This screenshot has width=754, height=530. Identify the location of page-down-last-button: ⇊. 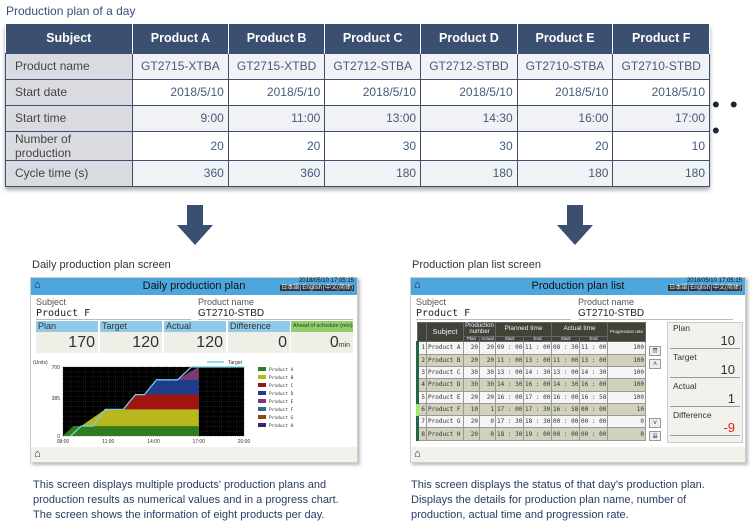
(655, 436).